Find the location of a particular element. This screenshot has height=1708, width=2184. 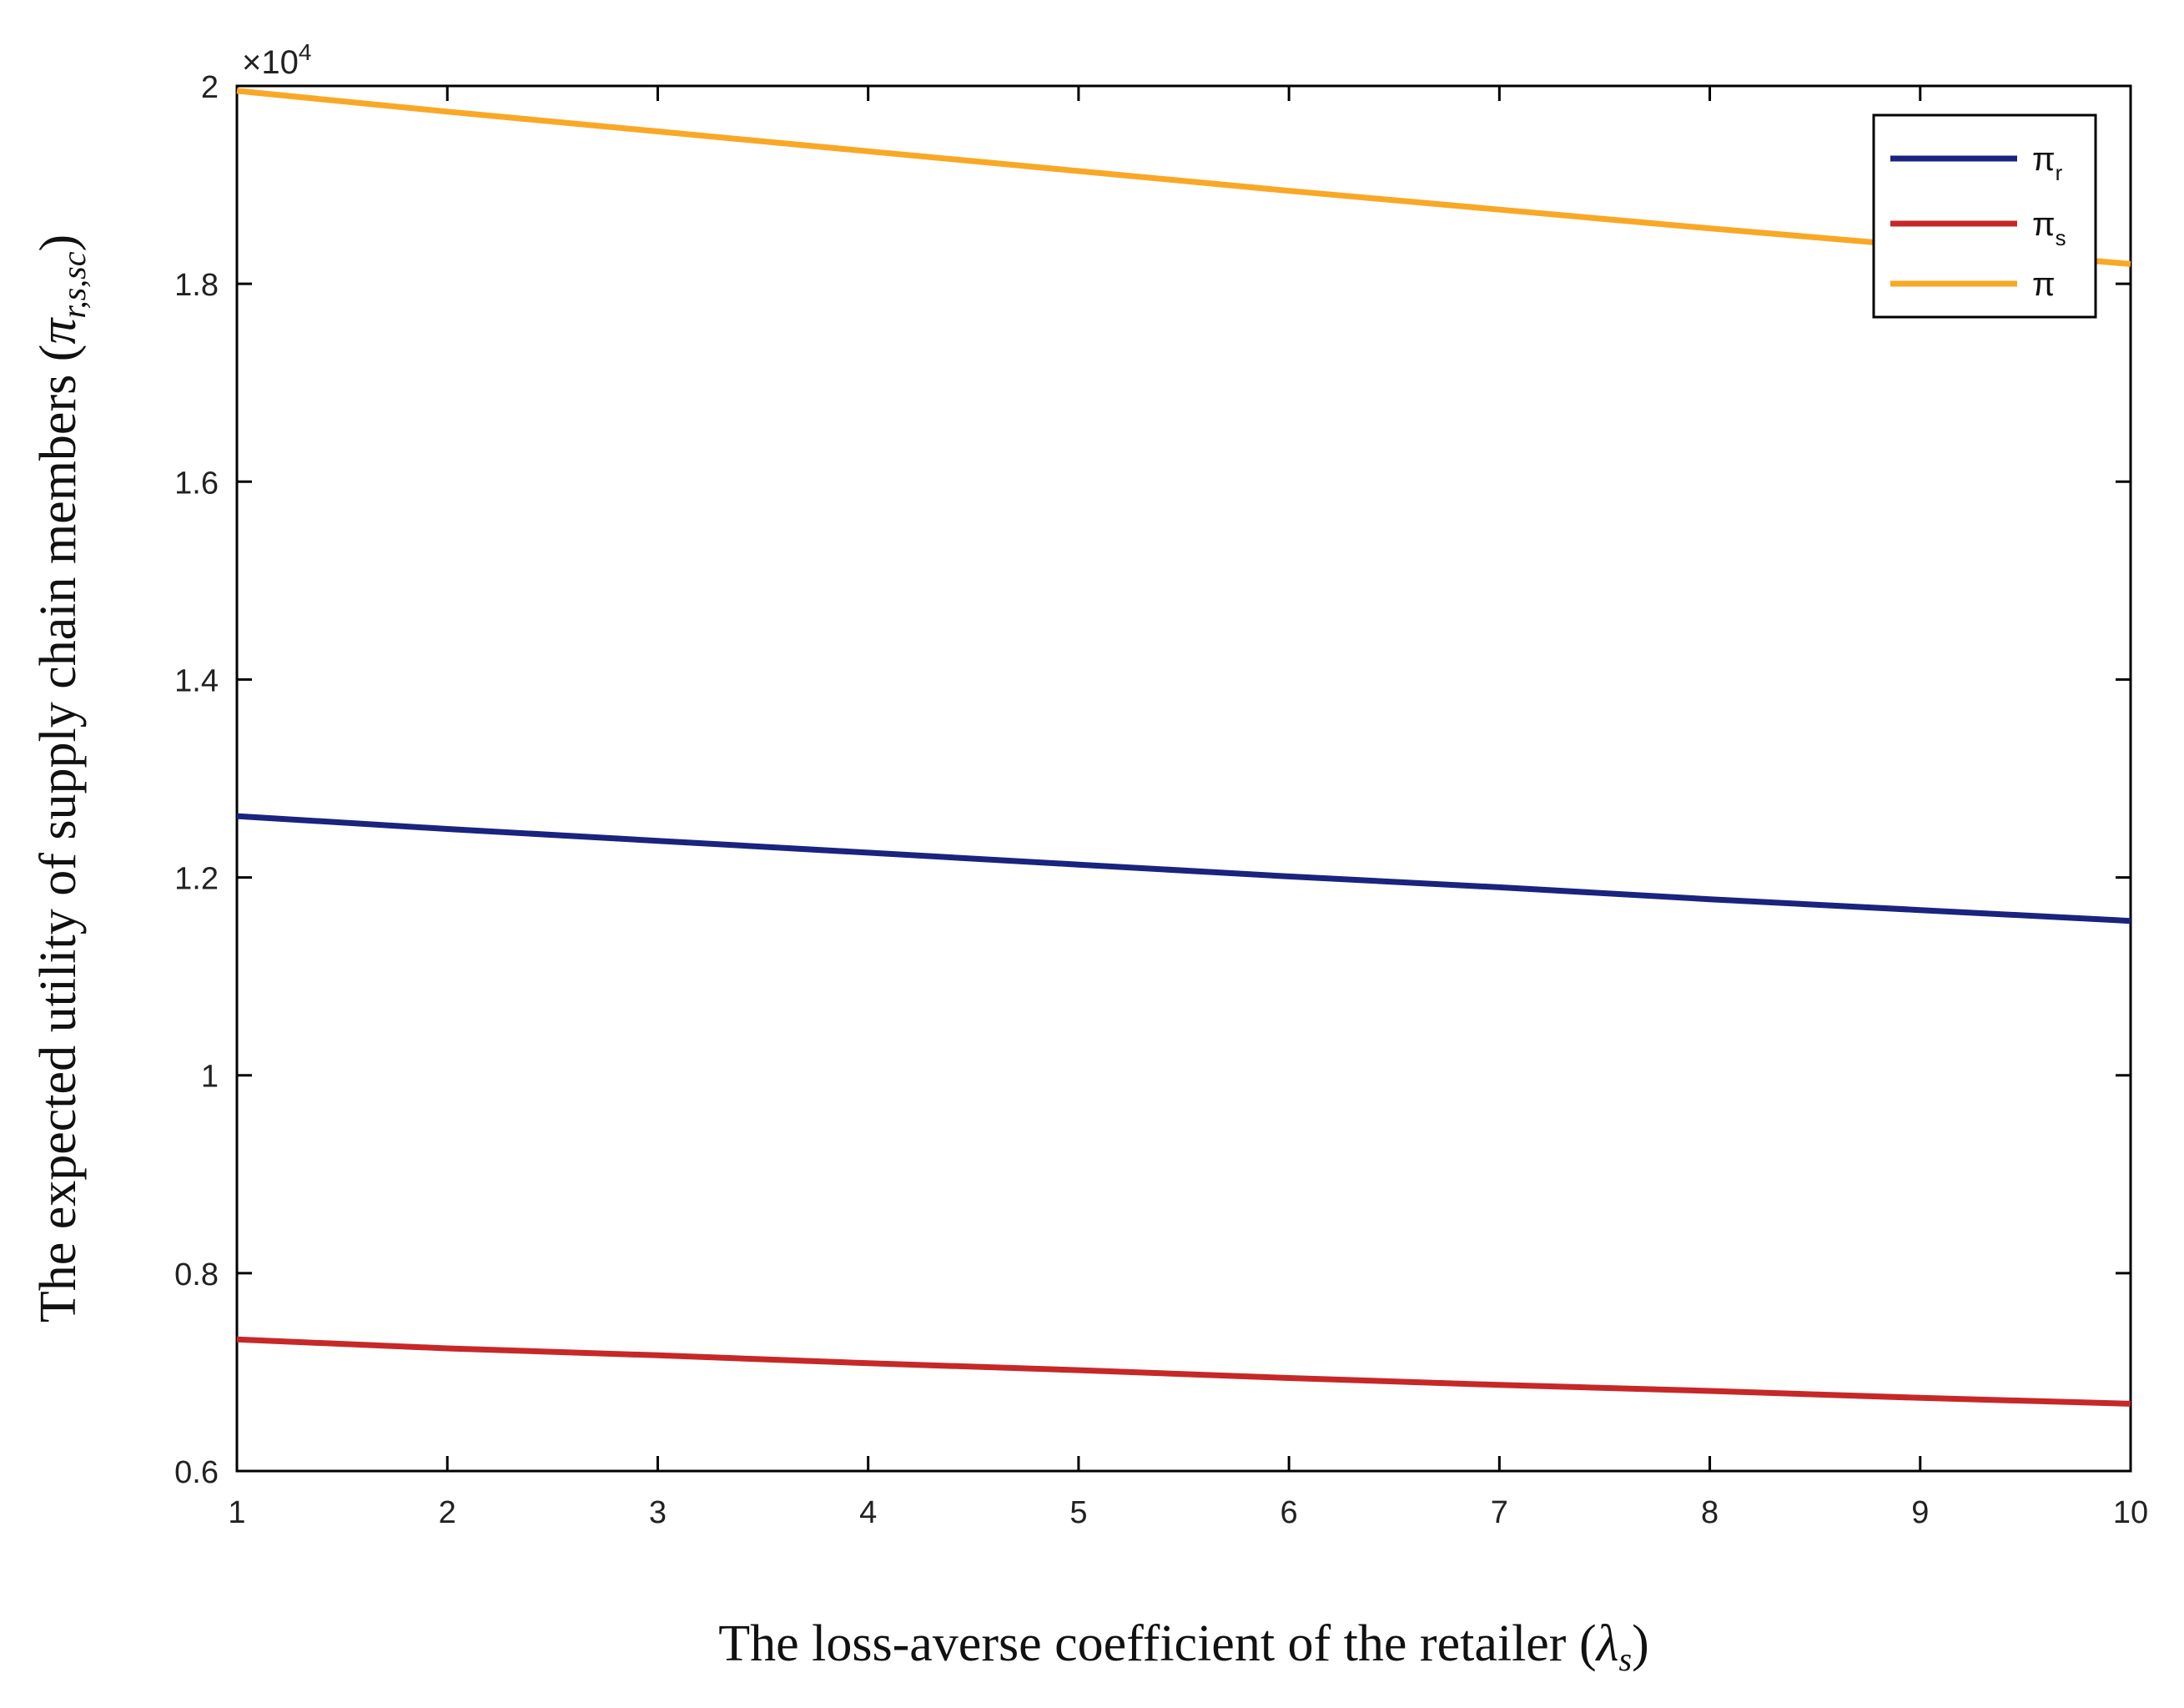

y-tick-label: 0.6 is located at coordinates (196, 1472).